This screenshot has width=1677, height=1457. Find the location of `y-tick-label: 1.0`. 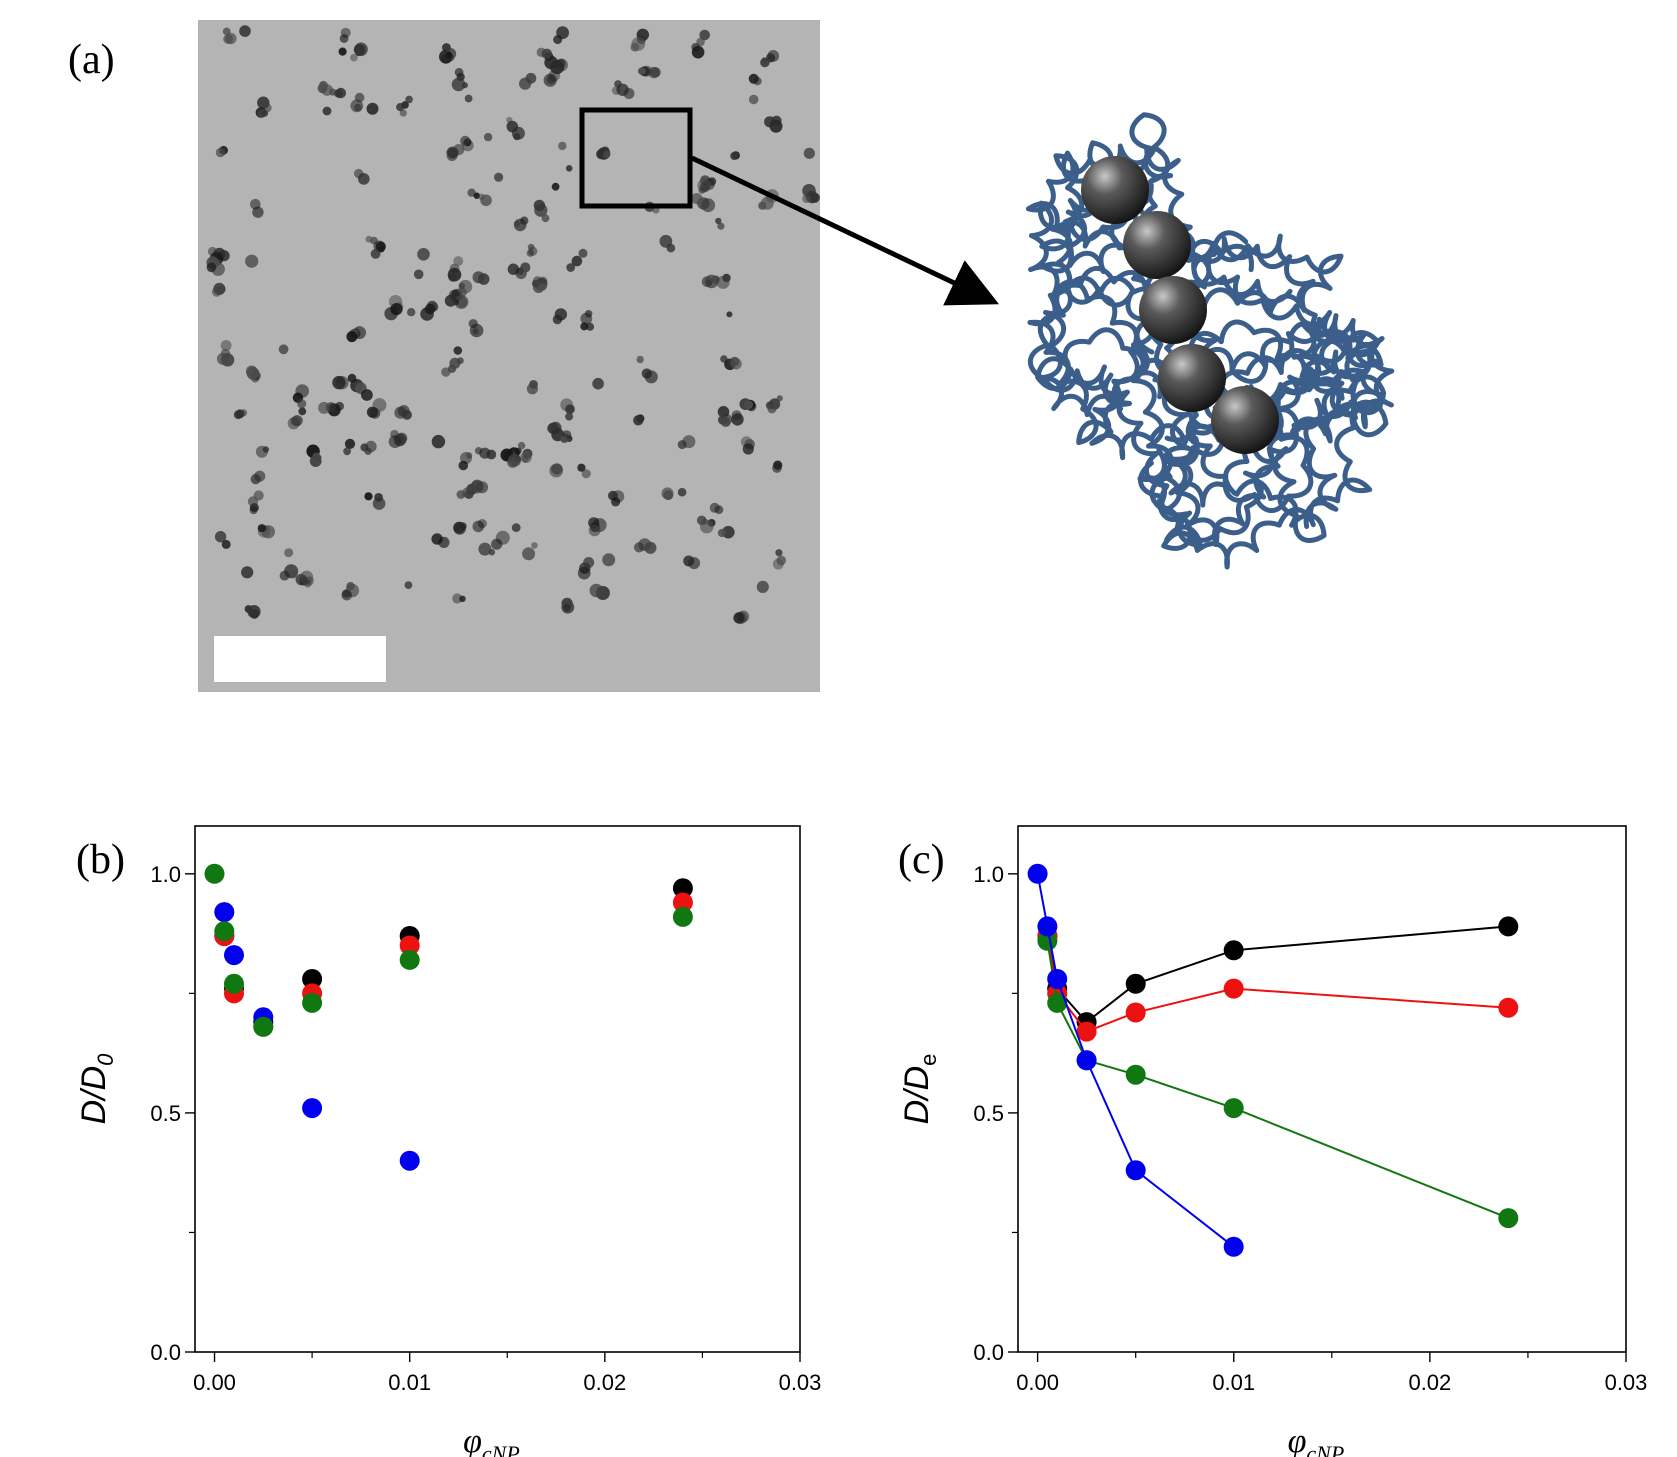

y-tick-label: 1.0 is located at coordinates (165, 874).